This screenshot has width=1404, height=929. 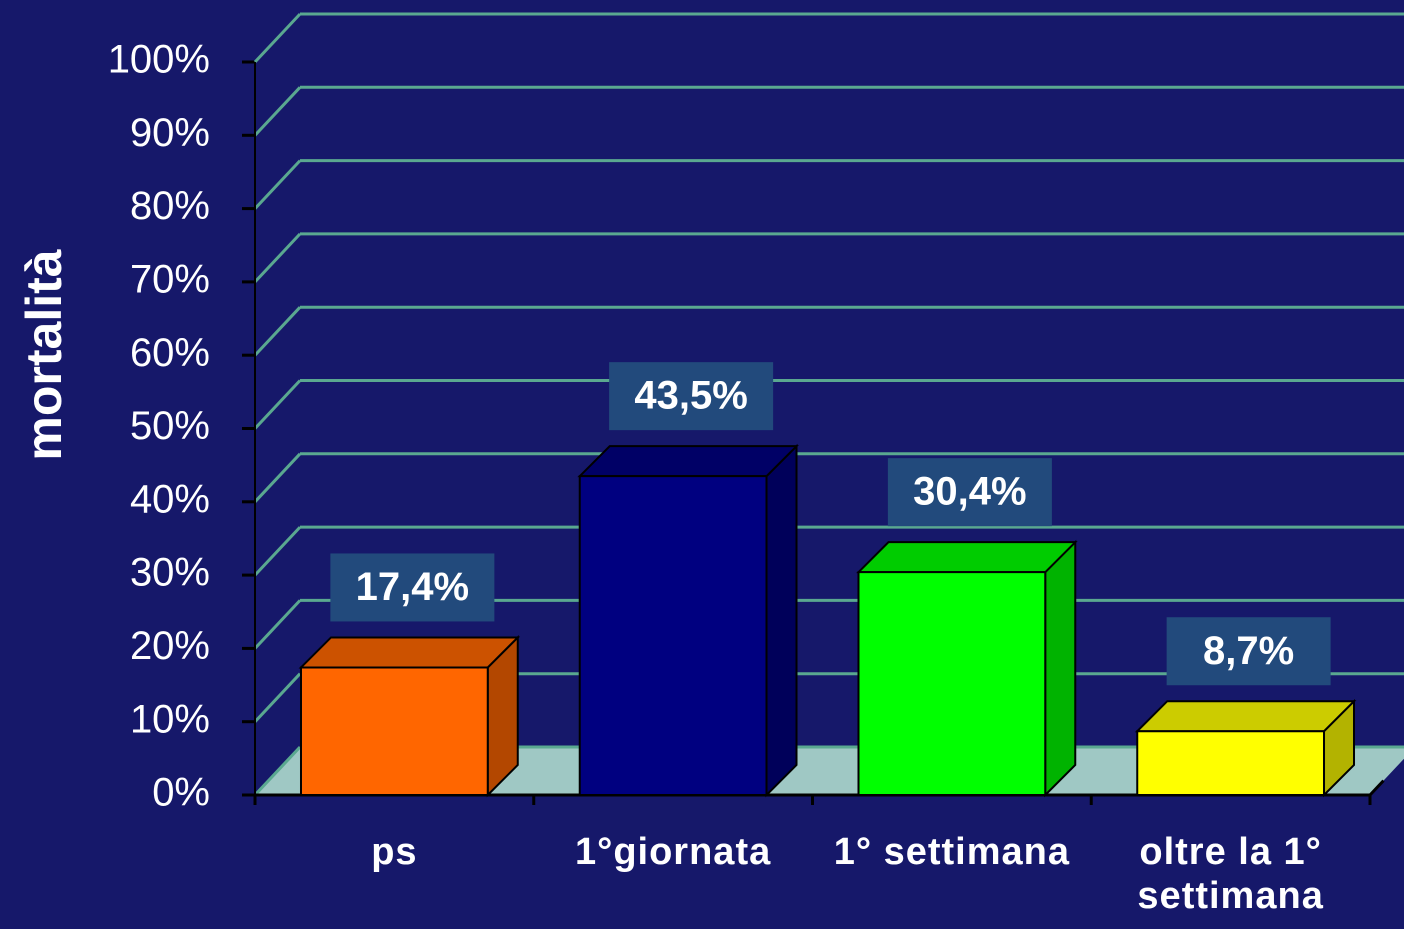 I want to click on y-tick-label: 80%, so click(x=170, y=206).